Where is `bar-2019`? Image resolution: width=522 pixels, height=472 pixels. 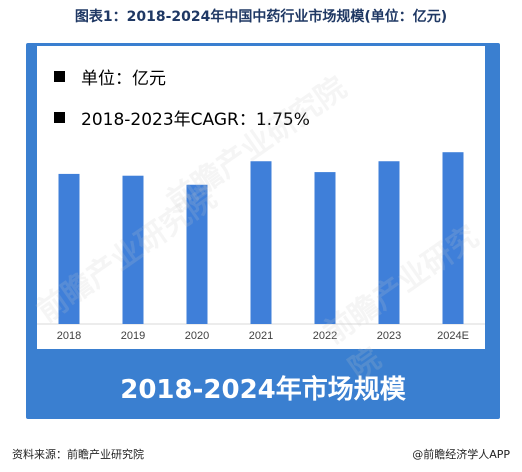
bar-2019 is located at coordinates (133, 249).